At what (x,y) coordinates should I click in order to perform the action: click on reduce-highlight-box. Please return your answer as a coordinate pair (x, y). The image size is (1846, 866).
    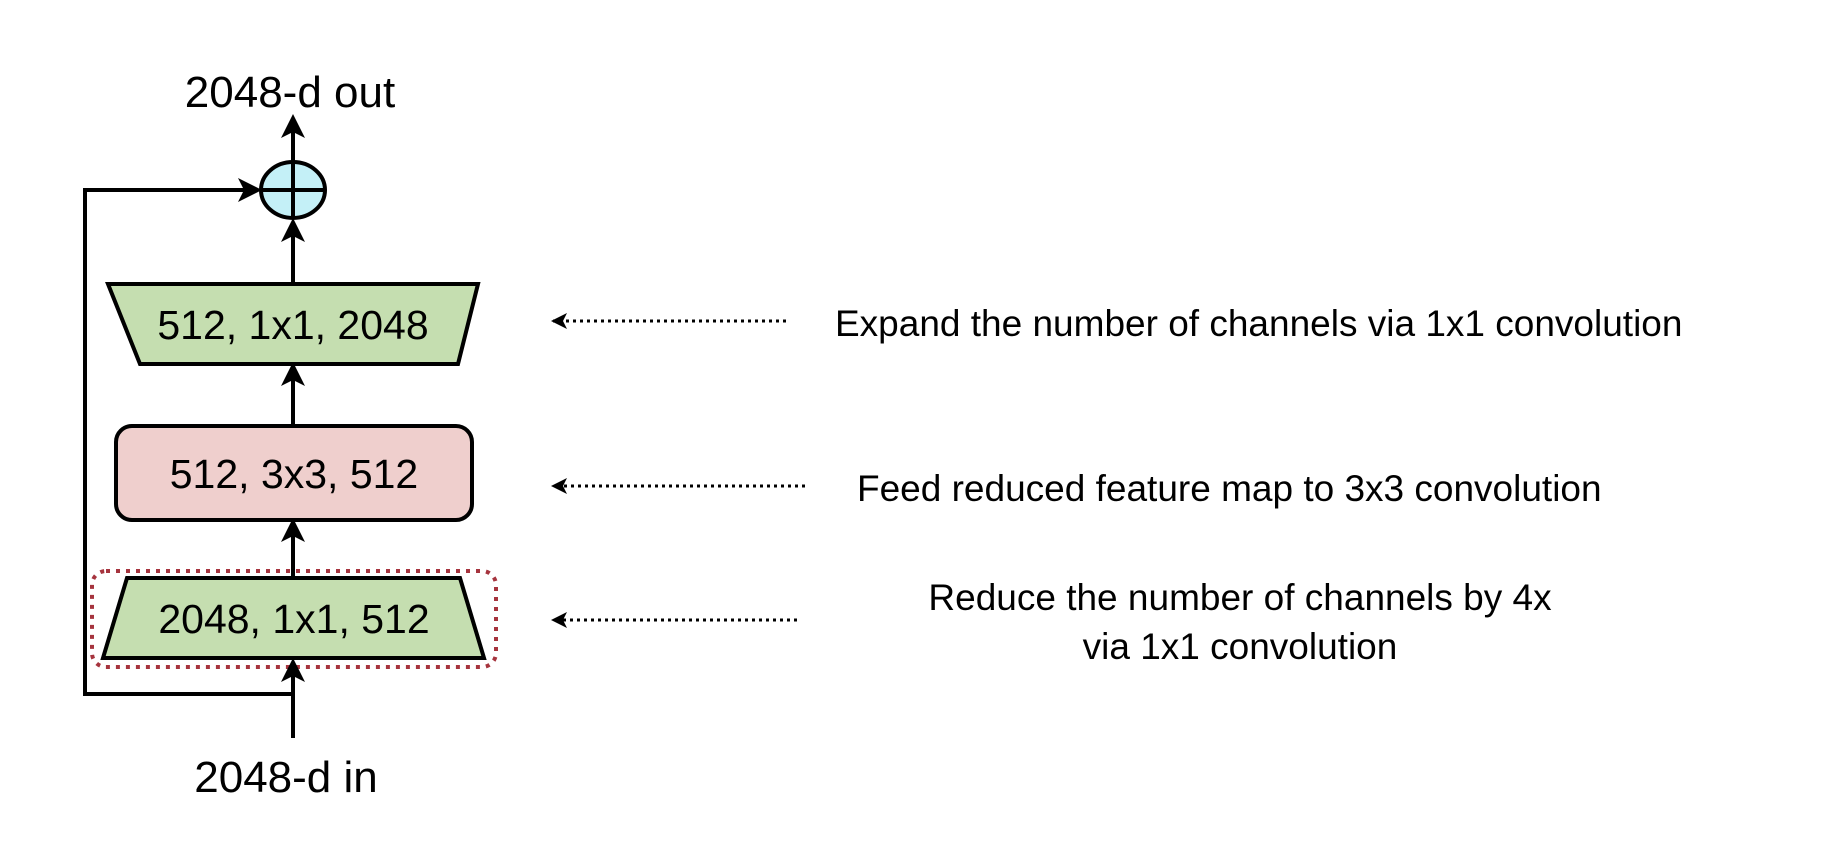
    Looking at the image, I should click on (294, 619).